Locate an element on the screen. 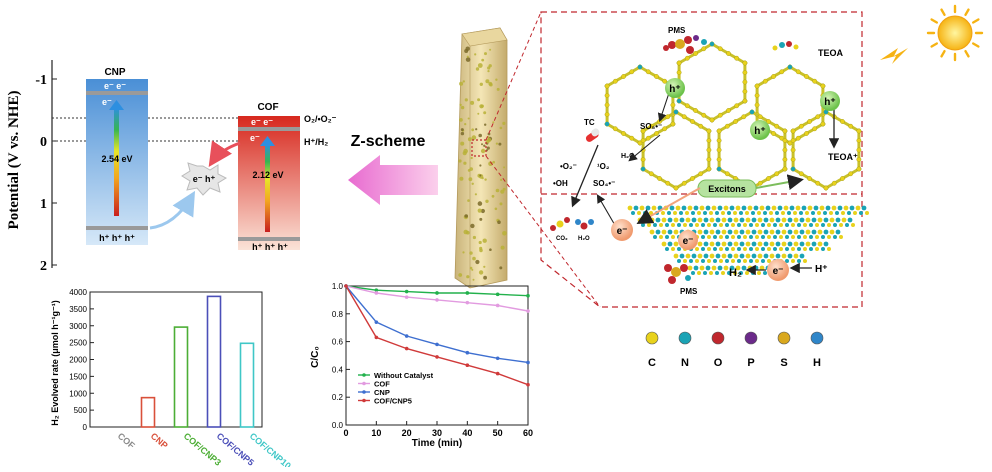 The height and width of the screenshot is (472, 992). bar-ytick-label: 2500 is located at coordinates (78, 343).